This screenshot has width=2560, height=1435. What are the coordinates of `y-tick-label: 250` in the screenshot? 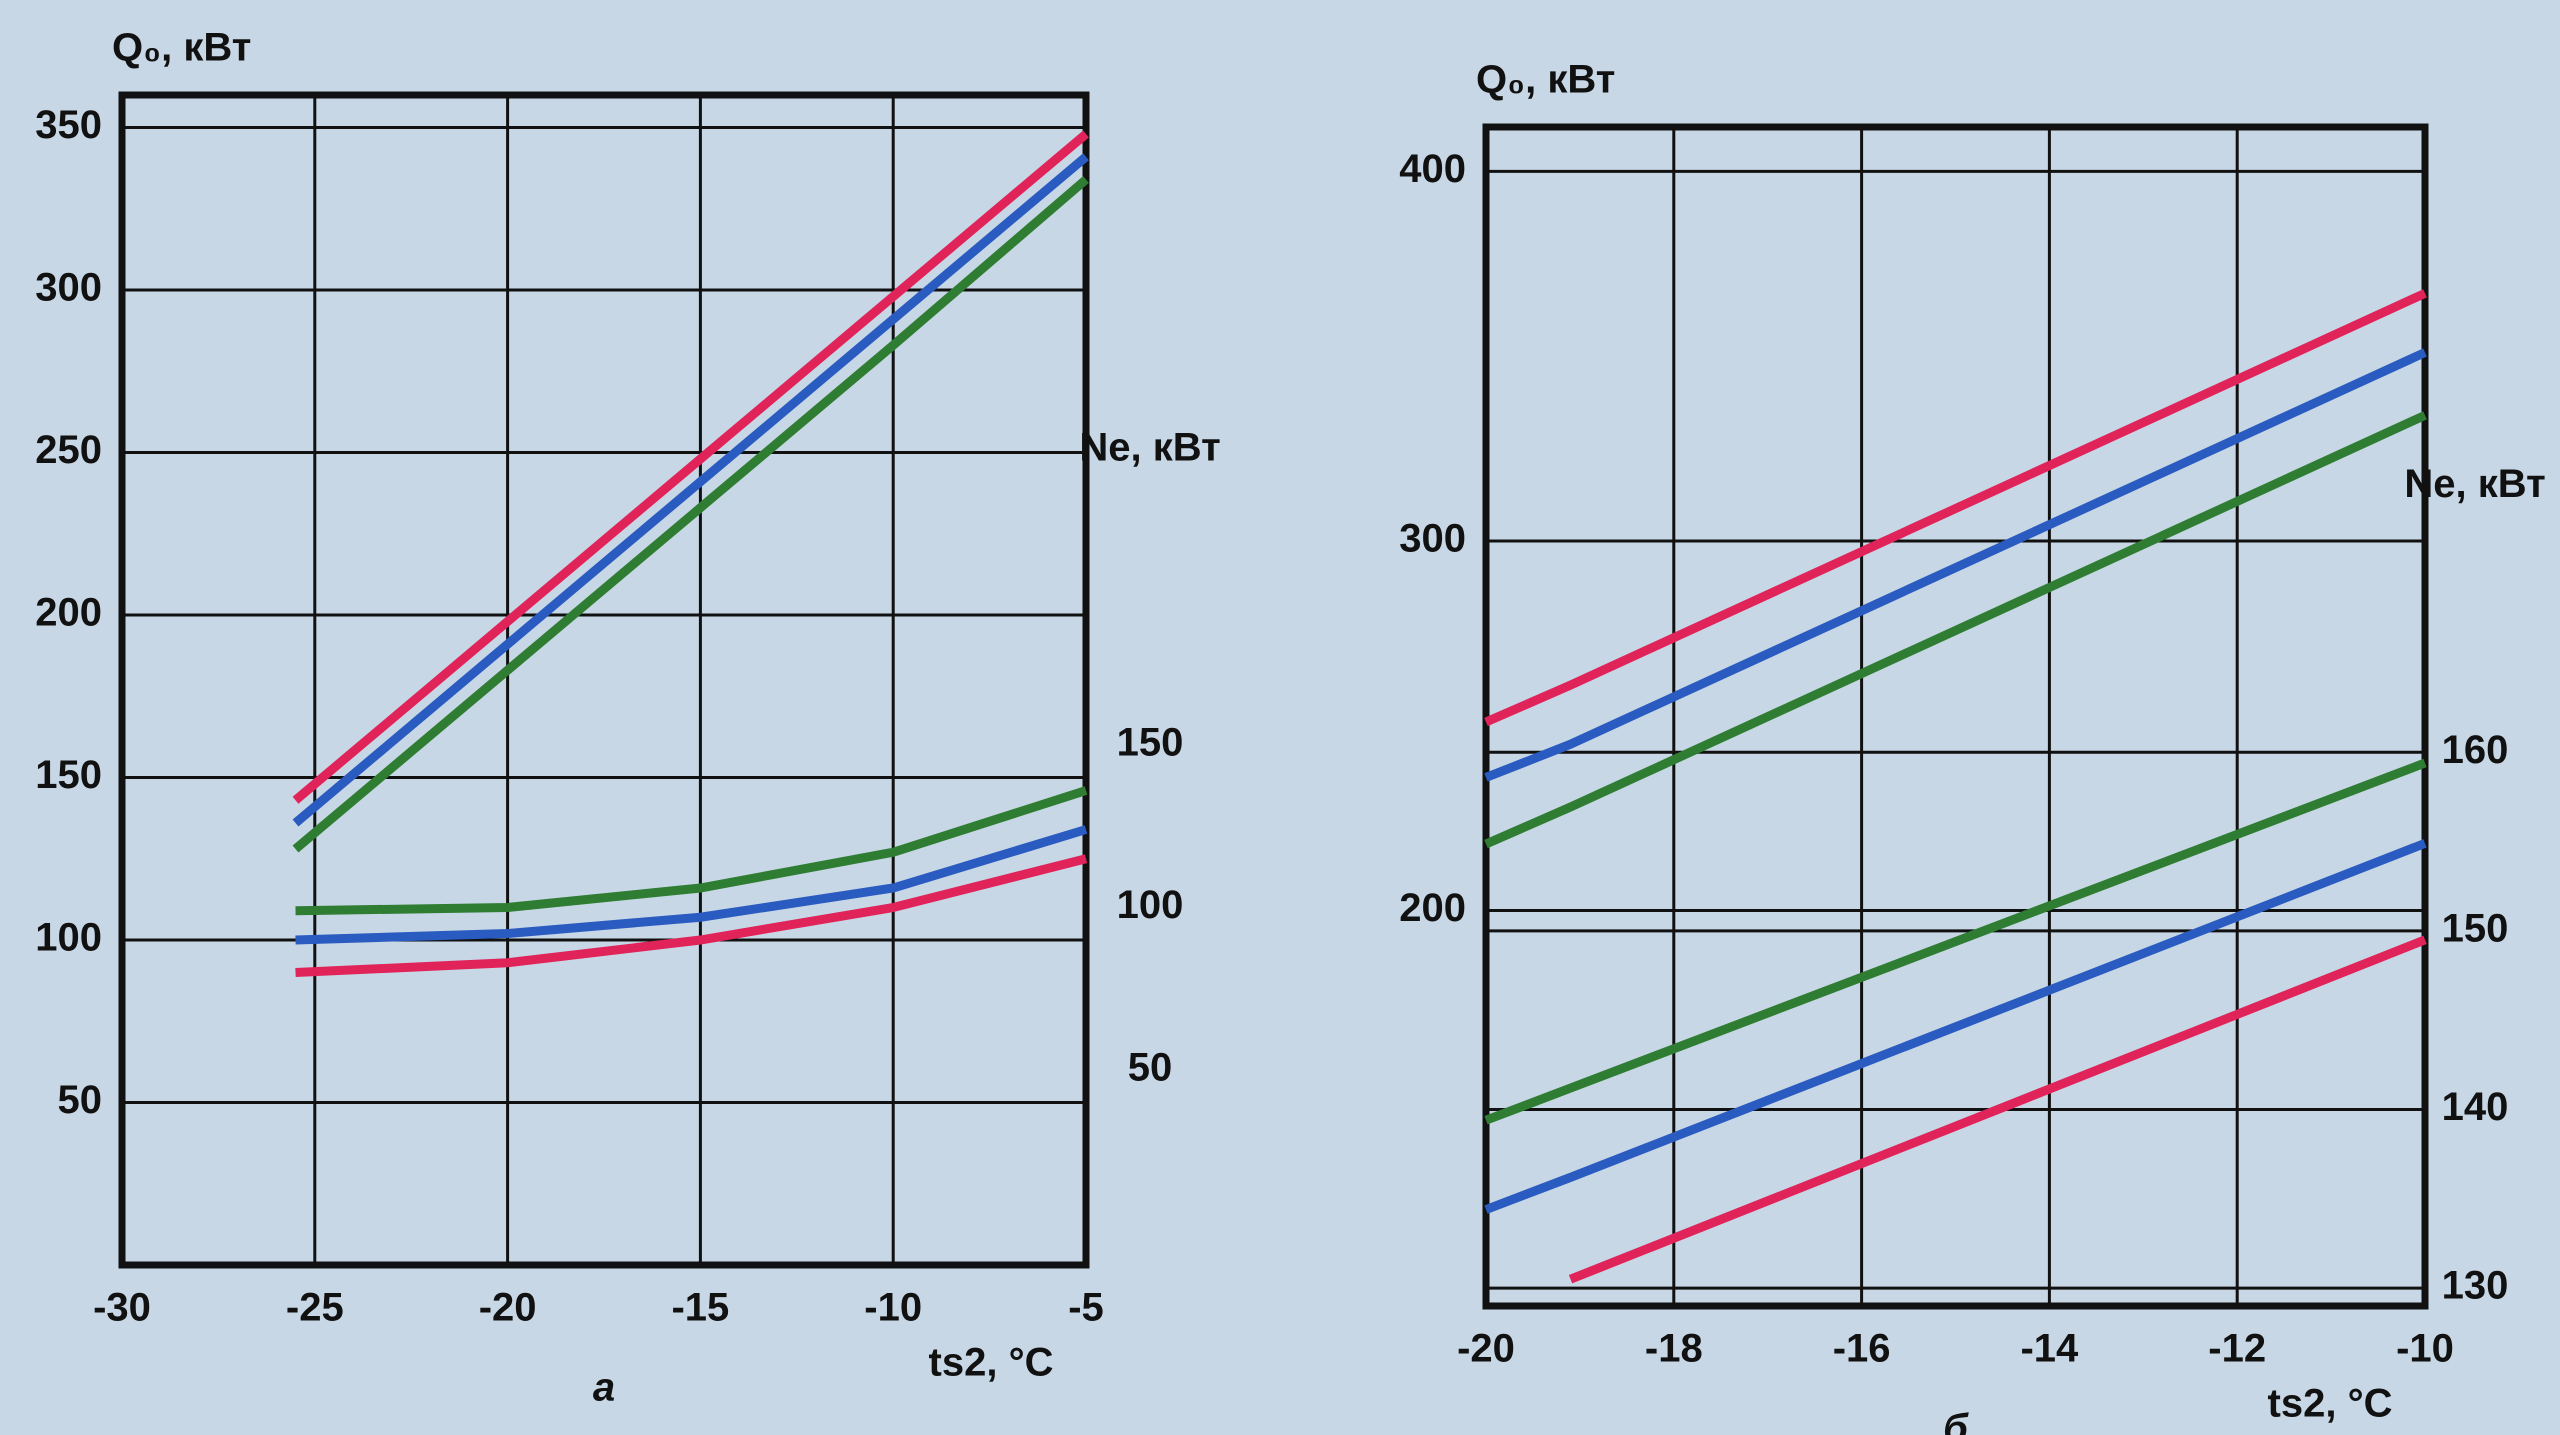 It's located at (68, 450).